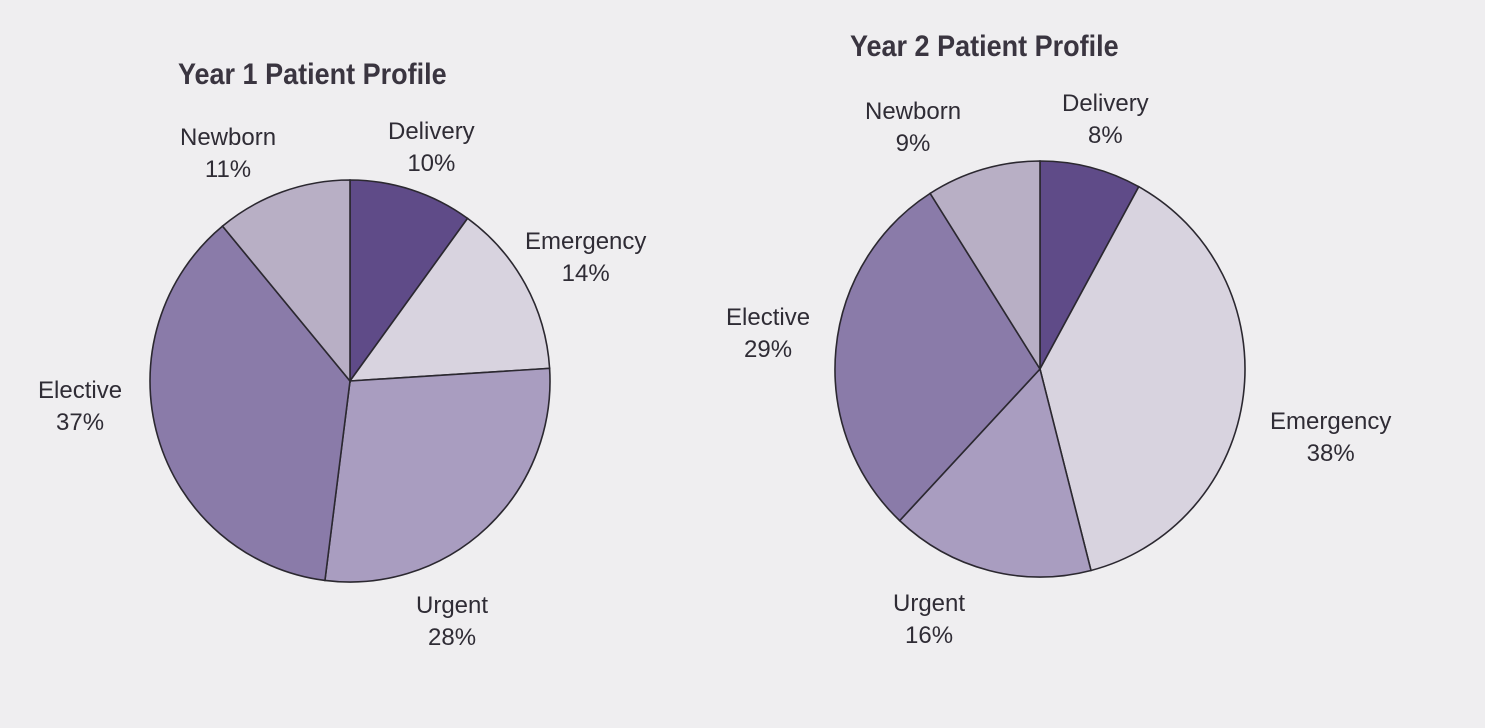 The image size is (1485, 728). Describe the element at coordinates (452, 621) in the screenshot. I see `label-urgent: Urgent 28%` at that location.